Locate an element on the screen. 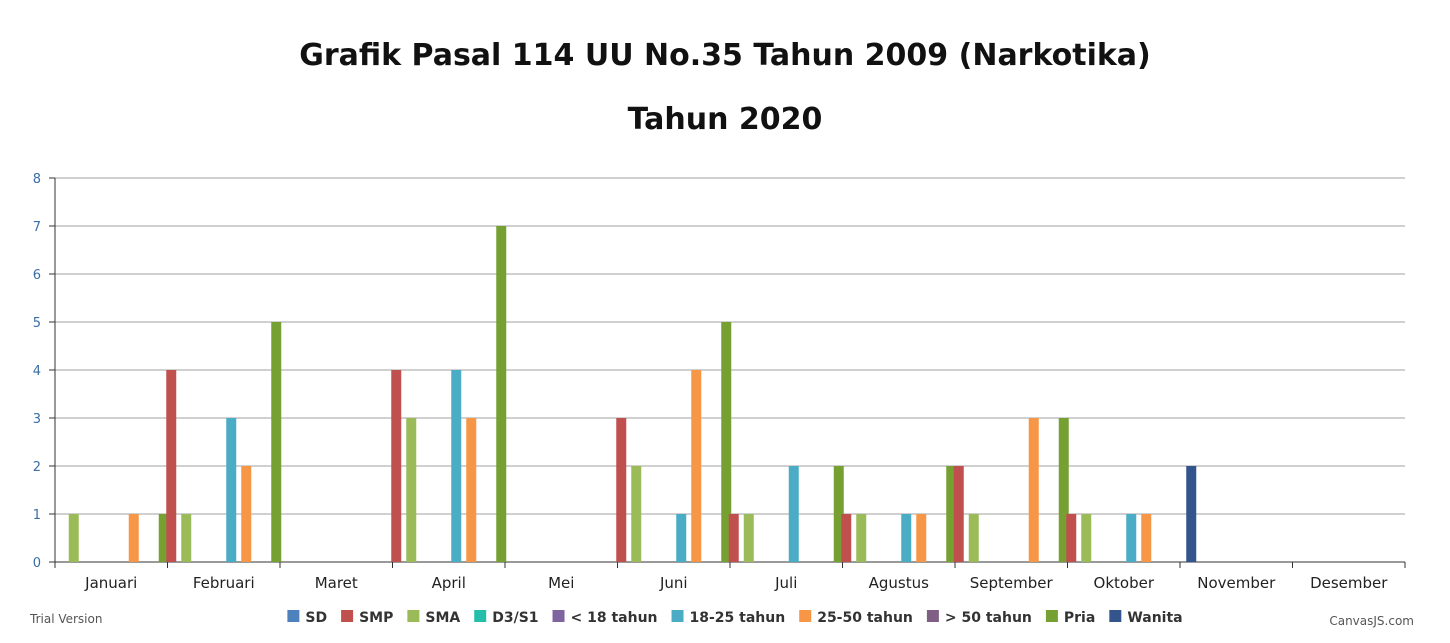  legend-label: 25-50 tahun is located at coordinates (865, 618).